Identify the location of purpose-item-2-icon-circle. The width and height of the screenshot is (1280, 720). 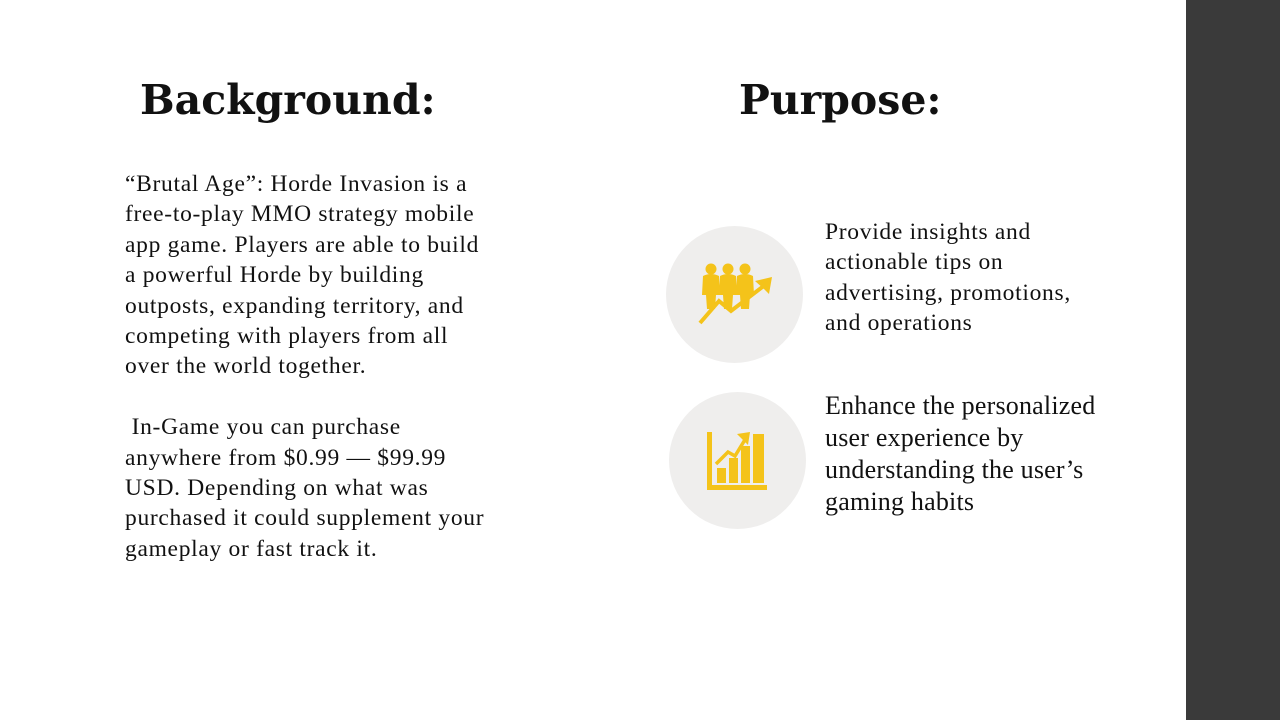
(737, 460).